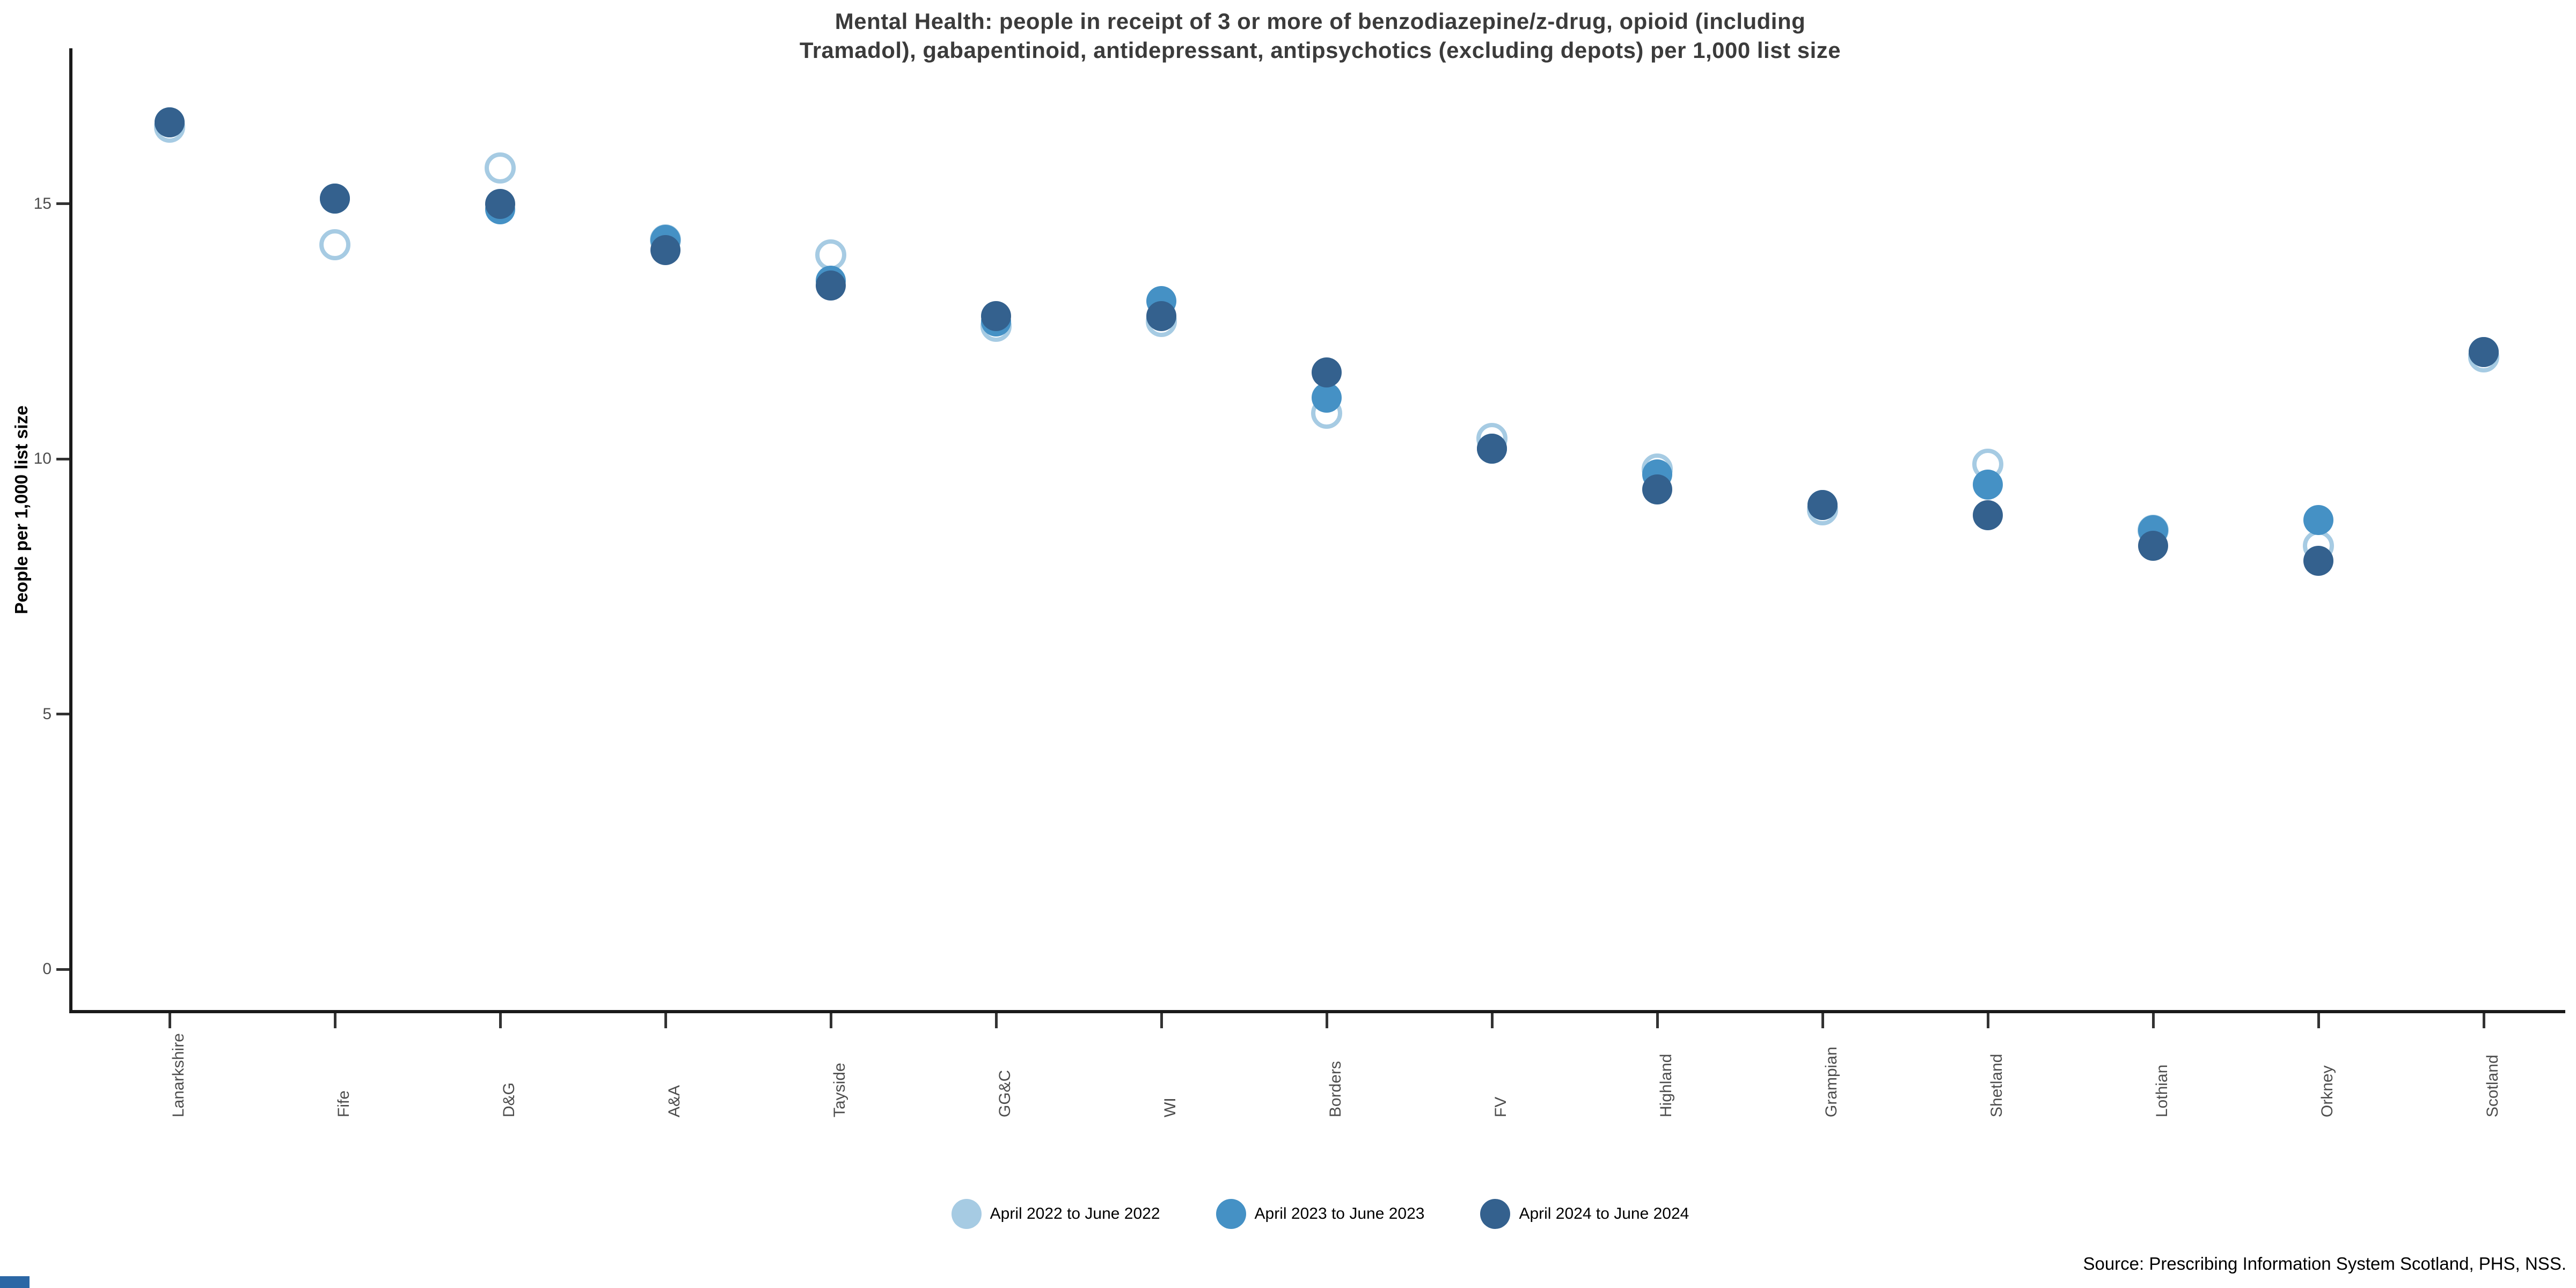 This screenshot has height=1288, width=2576. I want to click on x-category-label-6: WI, so click(1170, 1107).